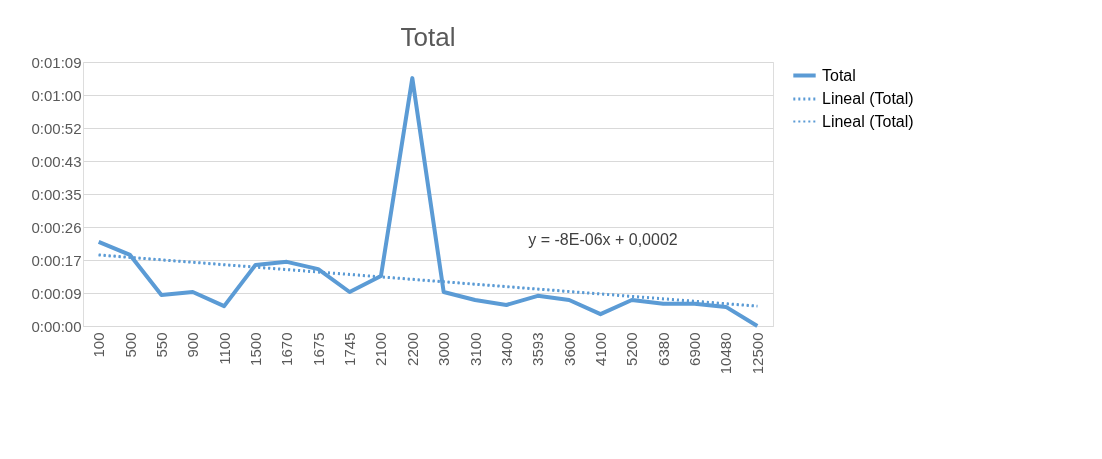 Image resolution: width=1102 pixels, height=459 pixels. Describe the element at coordinates (603, 239) in the screenshot. I see `annotation: y = -8E-06x + 0,0002` at that location.